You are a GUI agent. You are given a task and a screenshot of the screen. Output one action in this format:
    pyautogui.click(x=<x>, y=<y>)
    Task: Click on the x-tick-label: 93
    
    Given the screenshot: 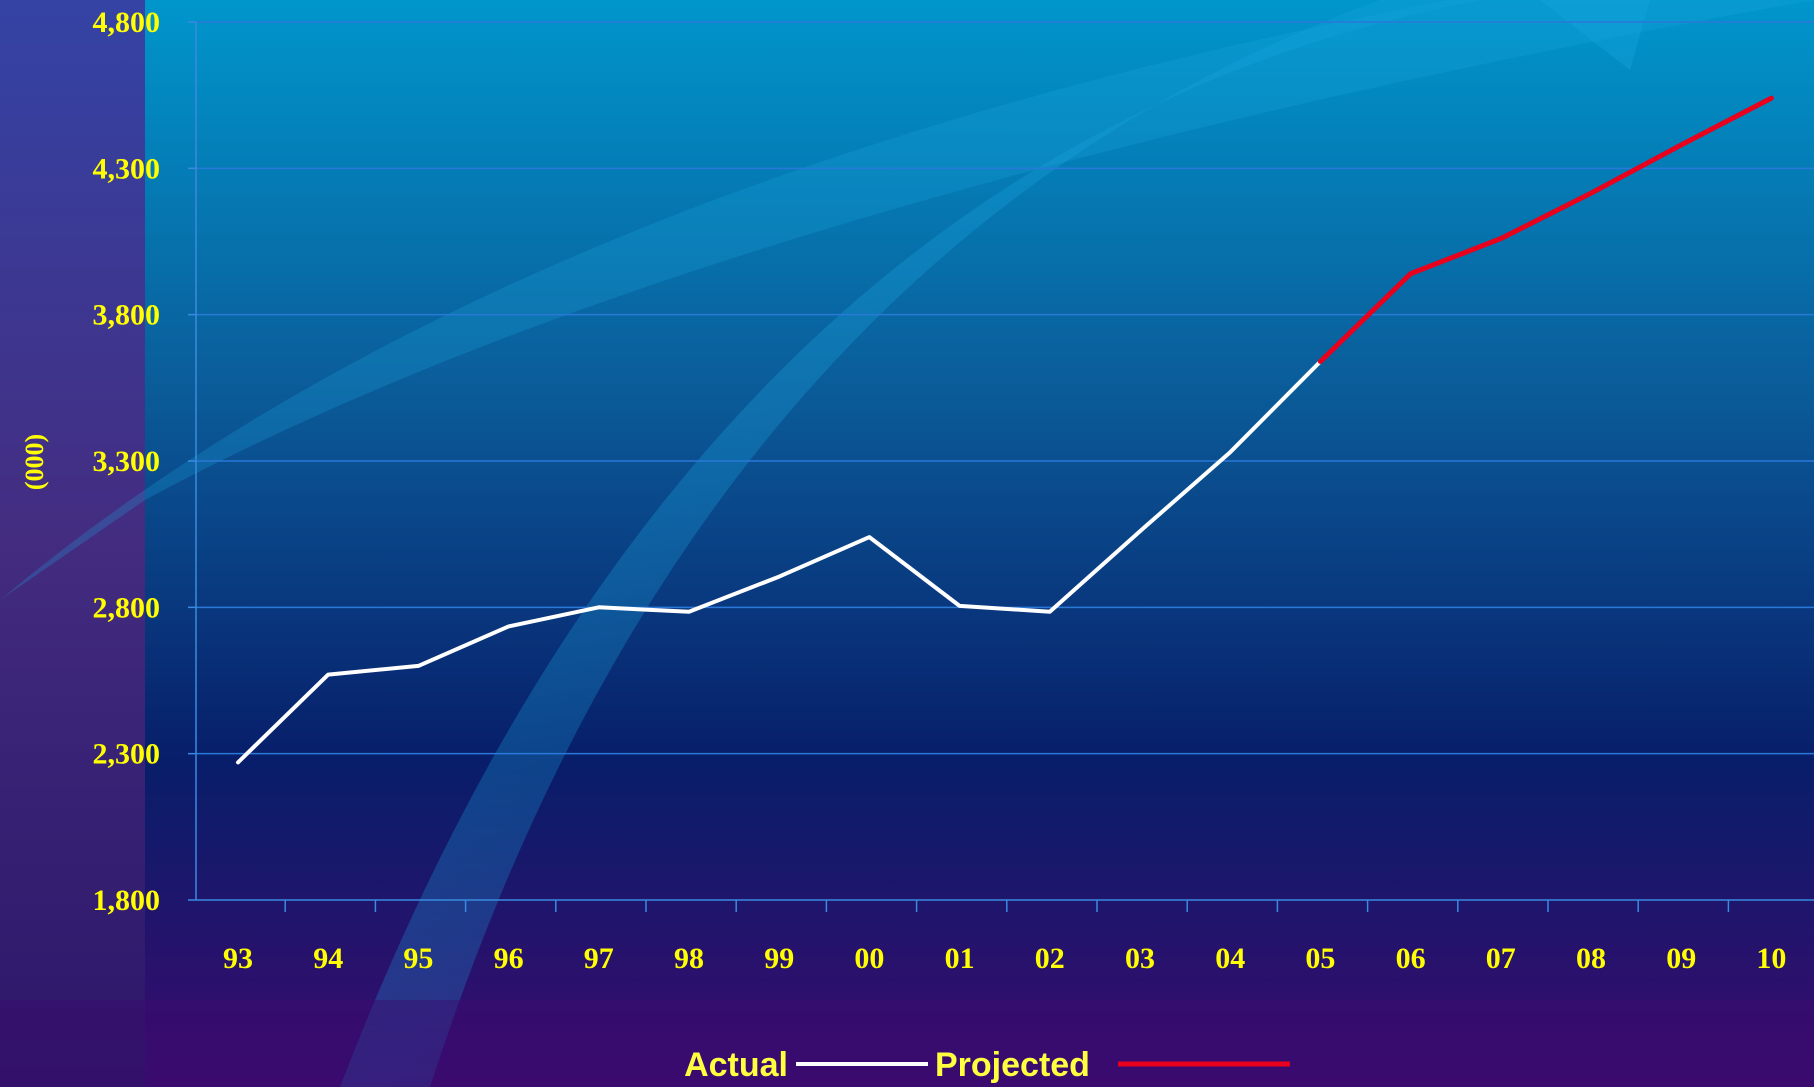 What is the action you would take?
    pyautogui.click(x=238, y=958)
    